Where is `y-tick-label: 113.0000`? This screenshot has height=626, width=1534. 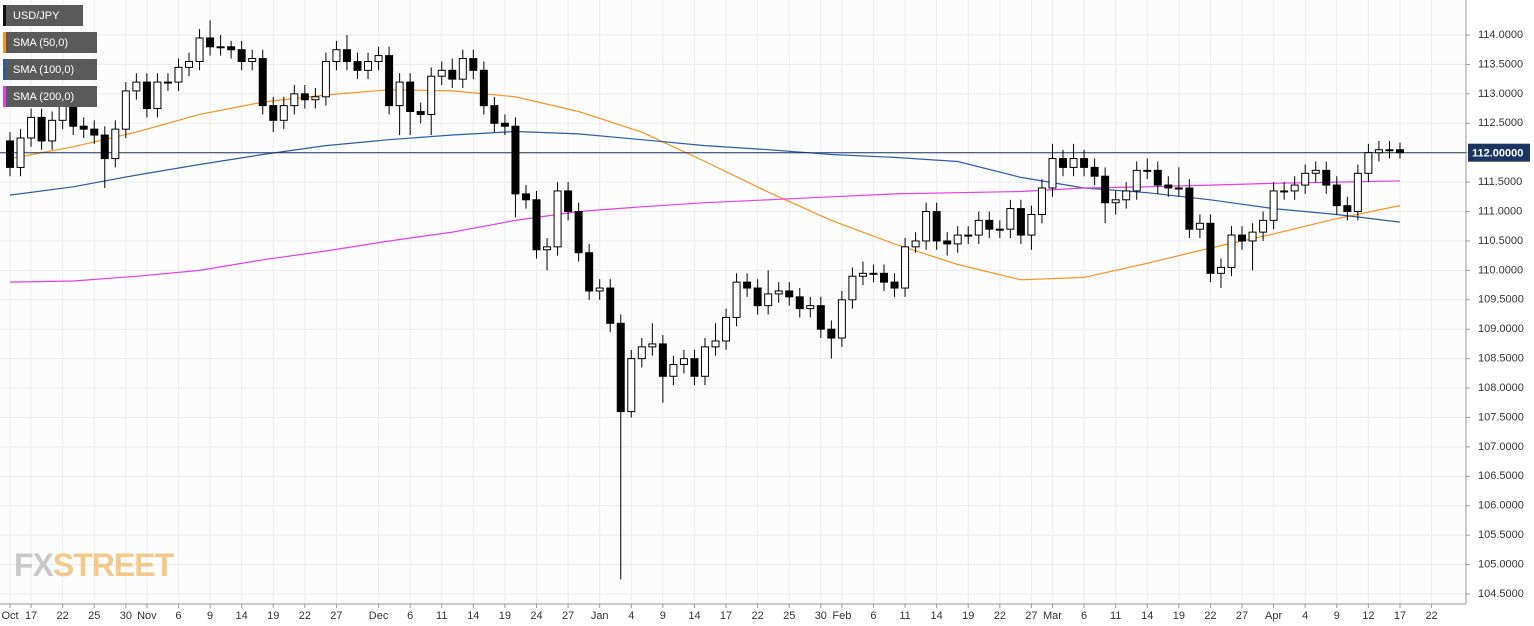
y-tick-label: 113.0000 is located at coordinates (1500, 94).